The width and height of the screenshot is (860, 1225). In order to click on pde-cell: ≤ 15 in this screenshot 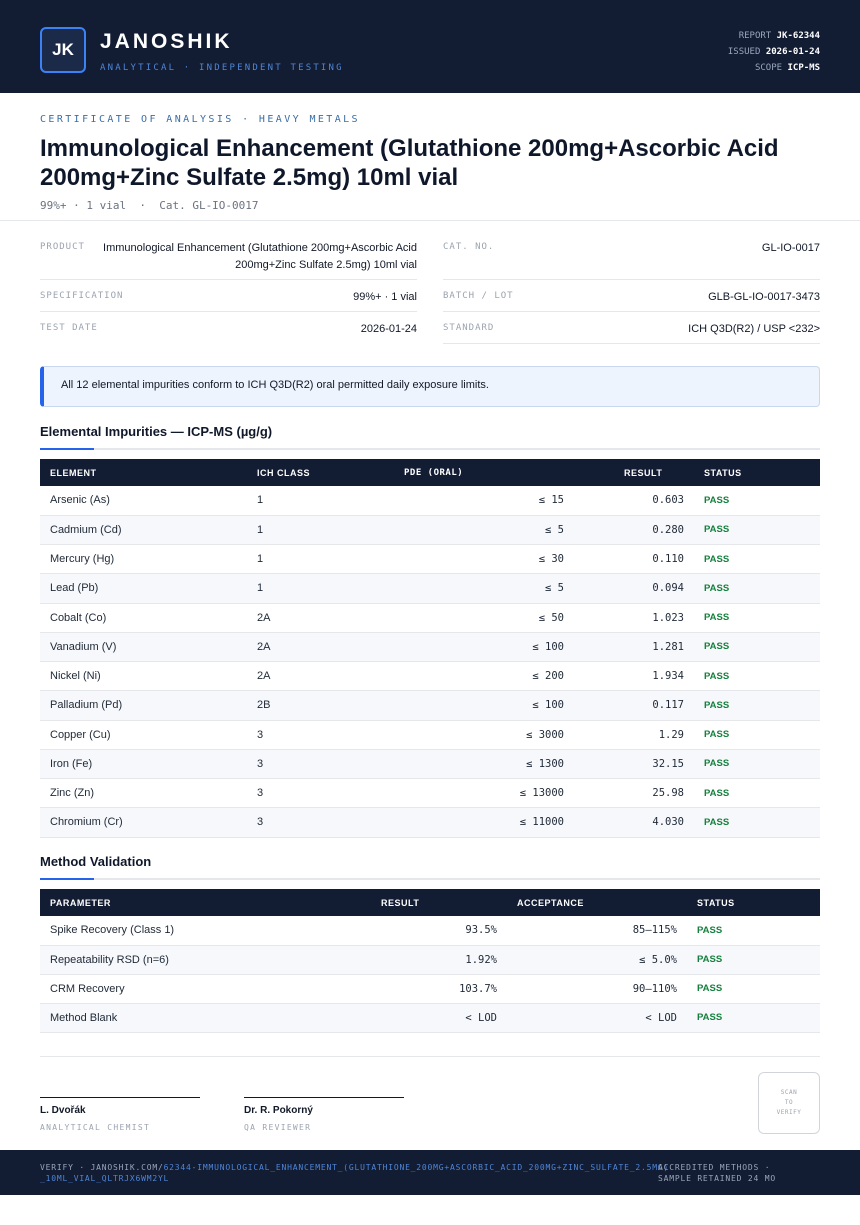, I will do `click(489, 501)`.